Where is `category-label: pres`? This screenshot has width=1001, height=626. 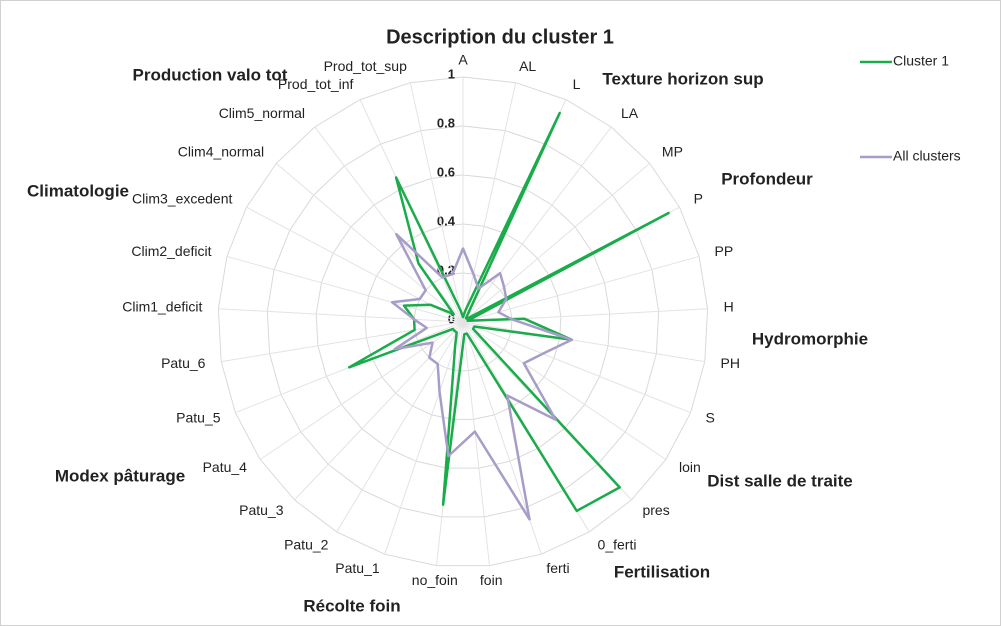
category-label: pres is located at coordinates (655, 510).